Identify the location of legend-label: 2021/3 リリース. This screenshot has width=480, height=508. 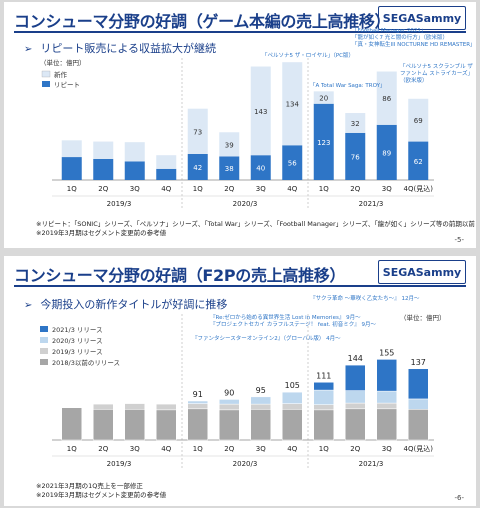
(77, 330).